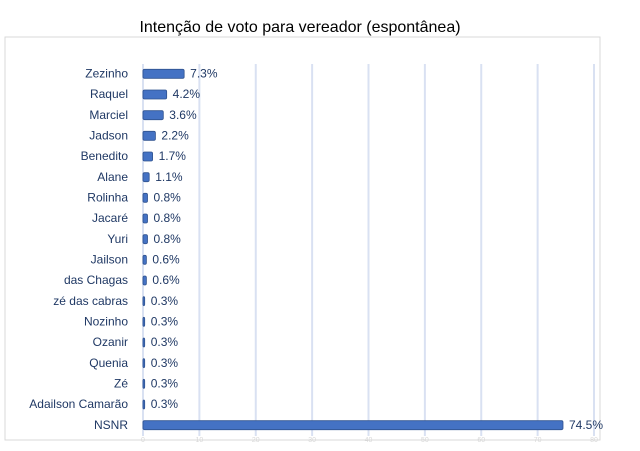 This screenshot has height=451, width=640. I want to click on category-label: Rolinha, so click(107, 198).